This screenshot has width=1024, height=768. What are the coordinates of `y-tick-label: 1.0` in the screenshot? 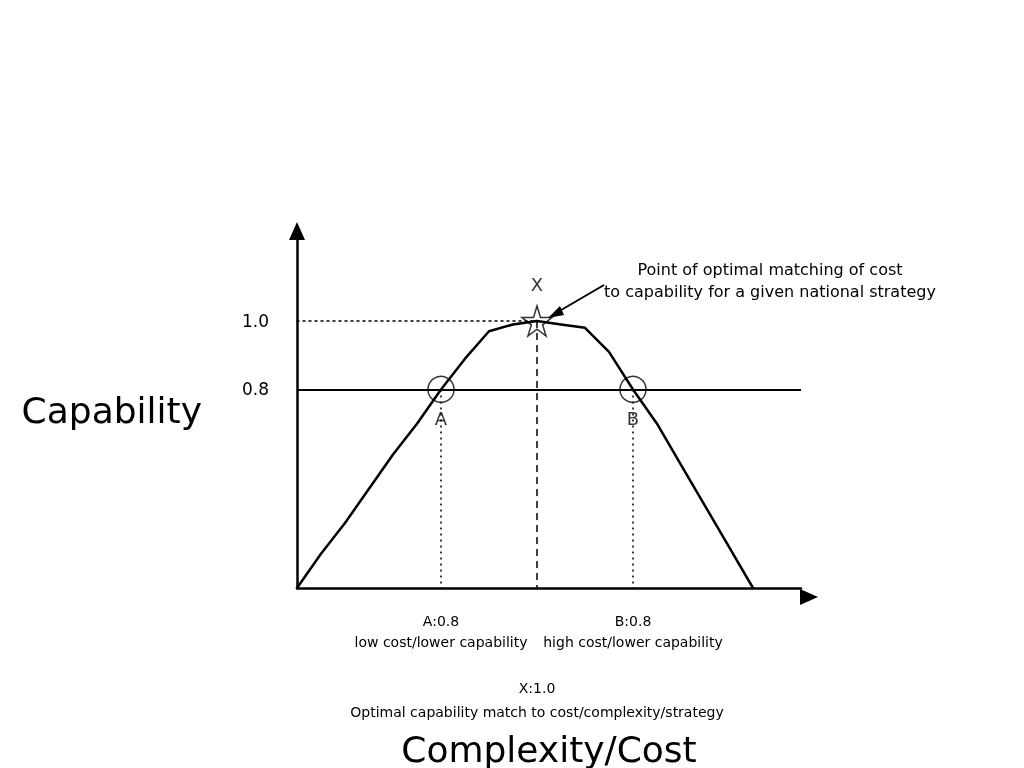 It's located at (255, 321).